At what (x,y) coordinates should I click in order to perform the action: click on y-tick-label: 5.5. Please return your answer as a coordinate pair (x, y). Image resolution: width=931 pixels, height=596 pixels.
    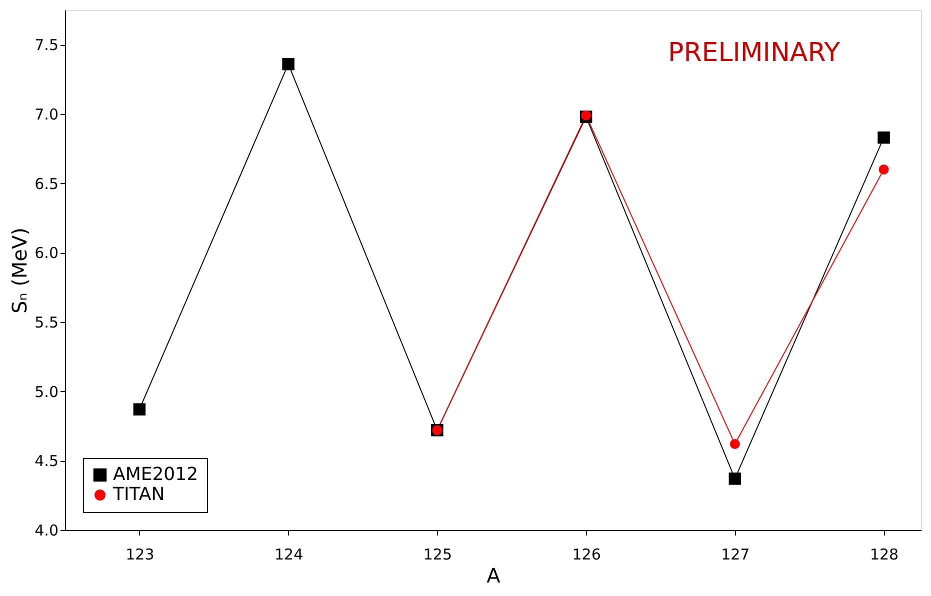
    Looking at the image, I should click on (46, 323).